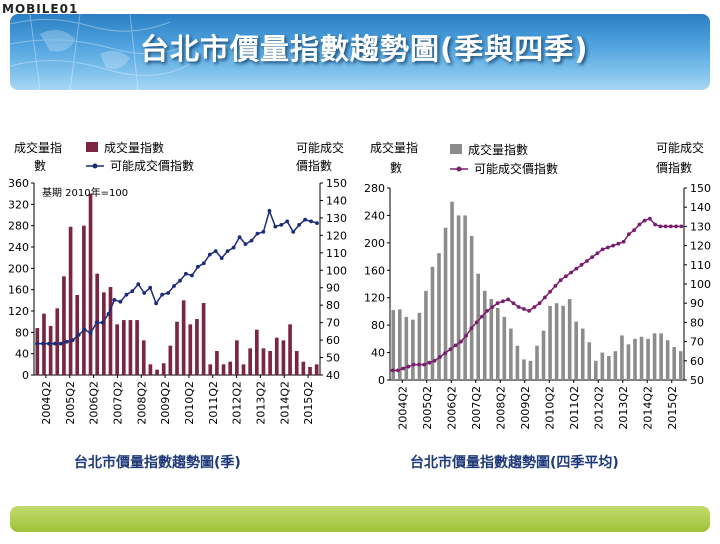 The height and width of the screenshot is (544, 720). I want to click on legend-line-label: 可能成交價指數, so click(152, 165).